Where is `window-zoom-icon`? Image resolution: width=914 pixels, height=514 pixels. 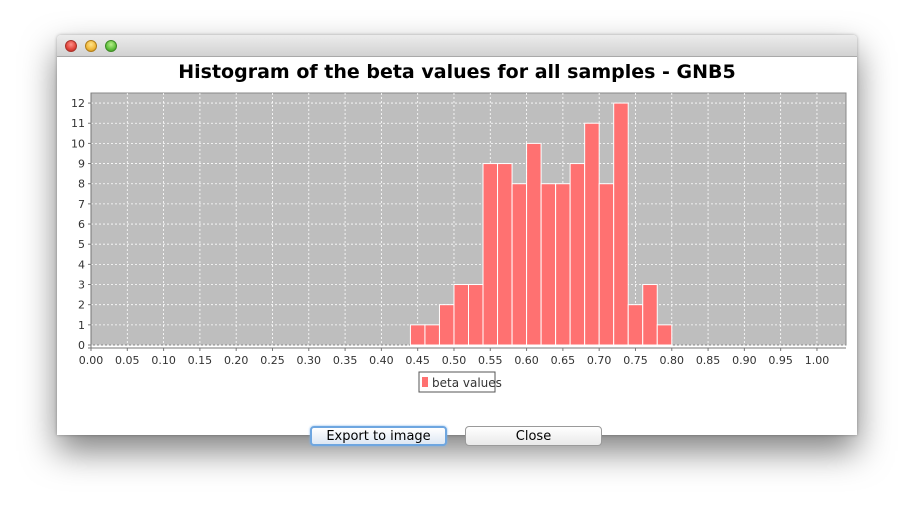
window-zoom-icon is located at coordinates (111, 46).